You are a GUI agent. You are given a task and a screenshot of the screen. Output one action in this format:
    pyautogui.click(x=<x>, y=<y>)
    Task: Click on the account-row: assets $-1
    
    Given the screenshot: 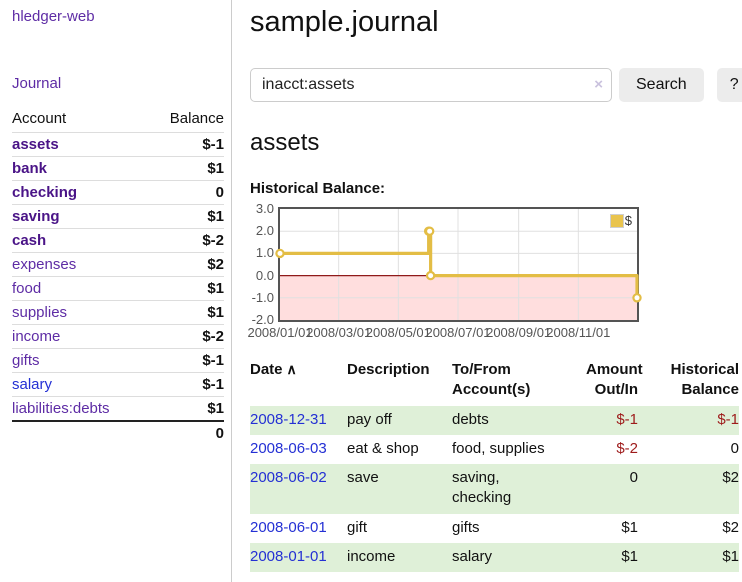 What is the action you would take?
    pyautogui.click(x=118, y=144)
    